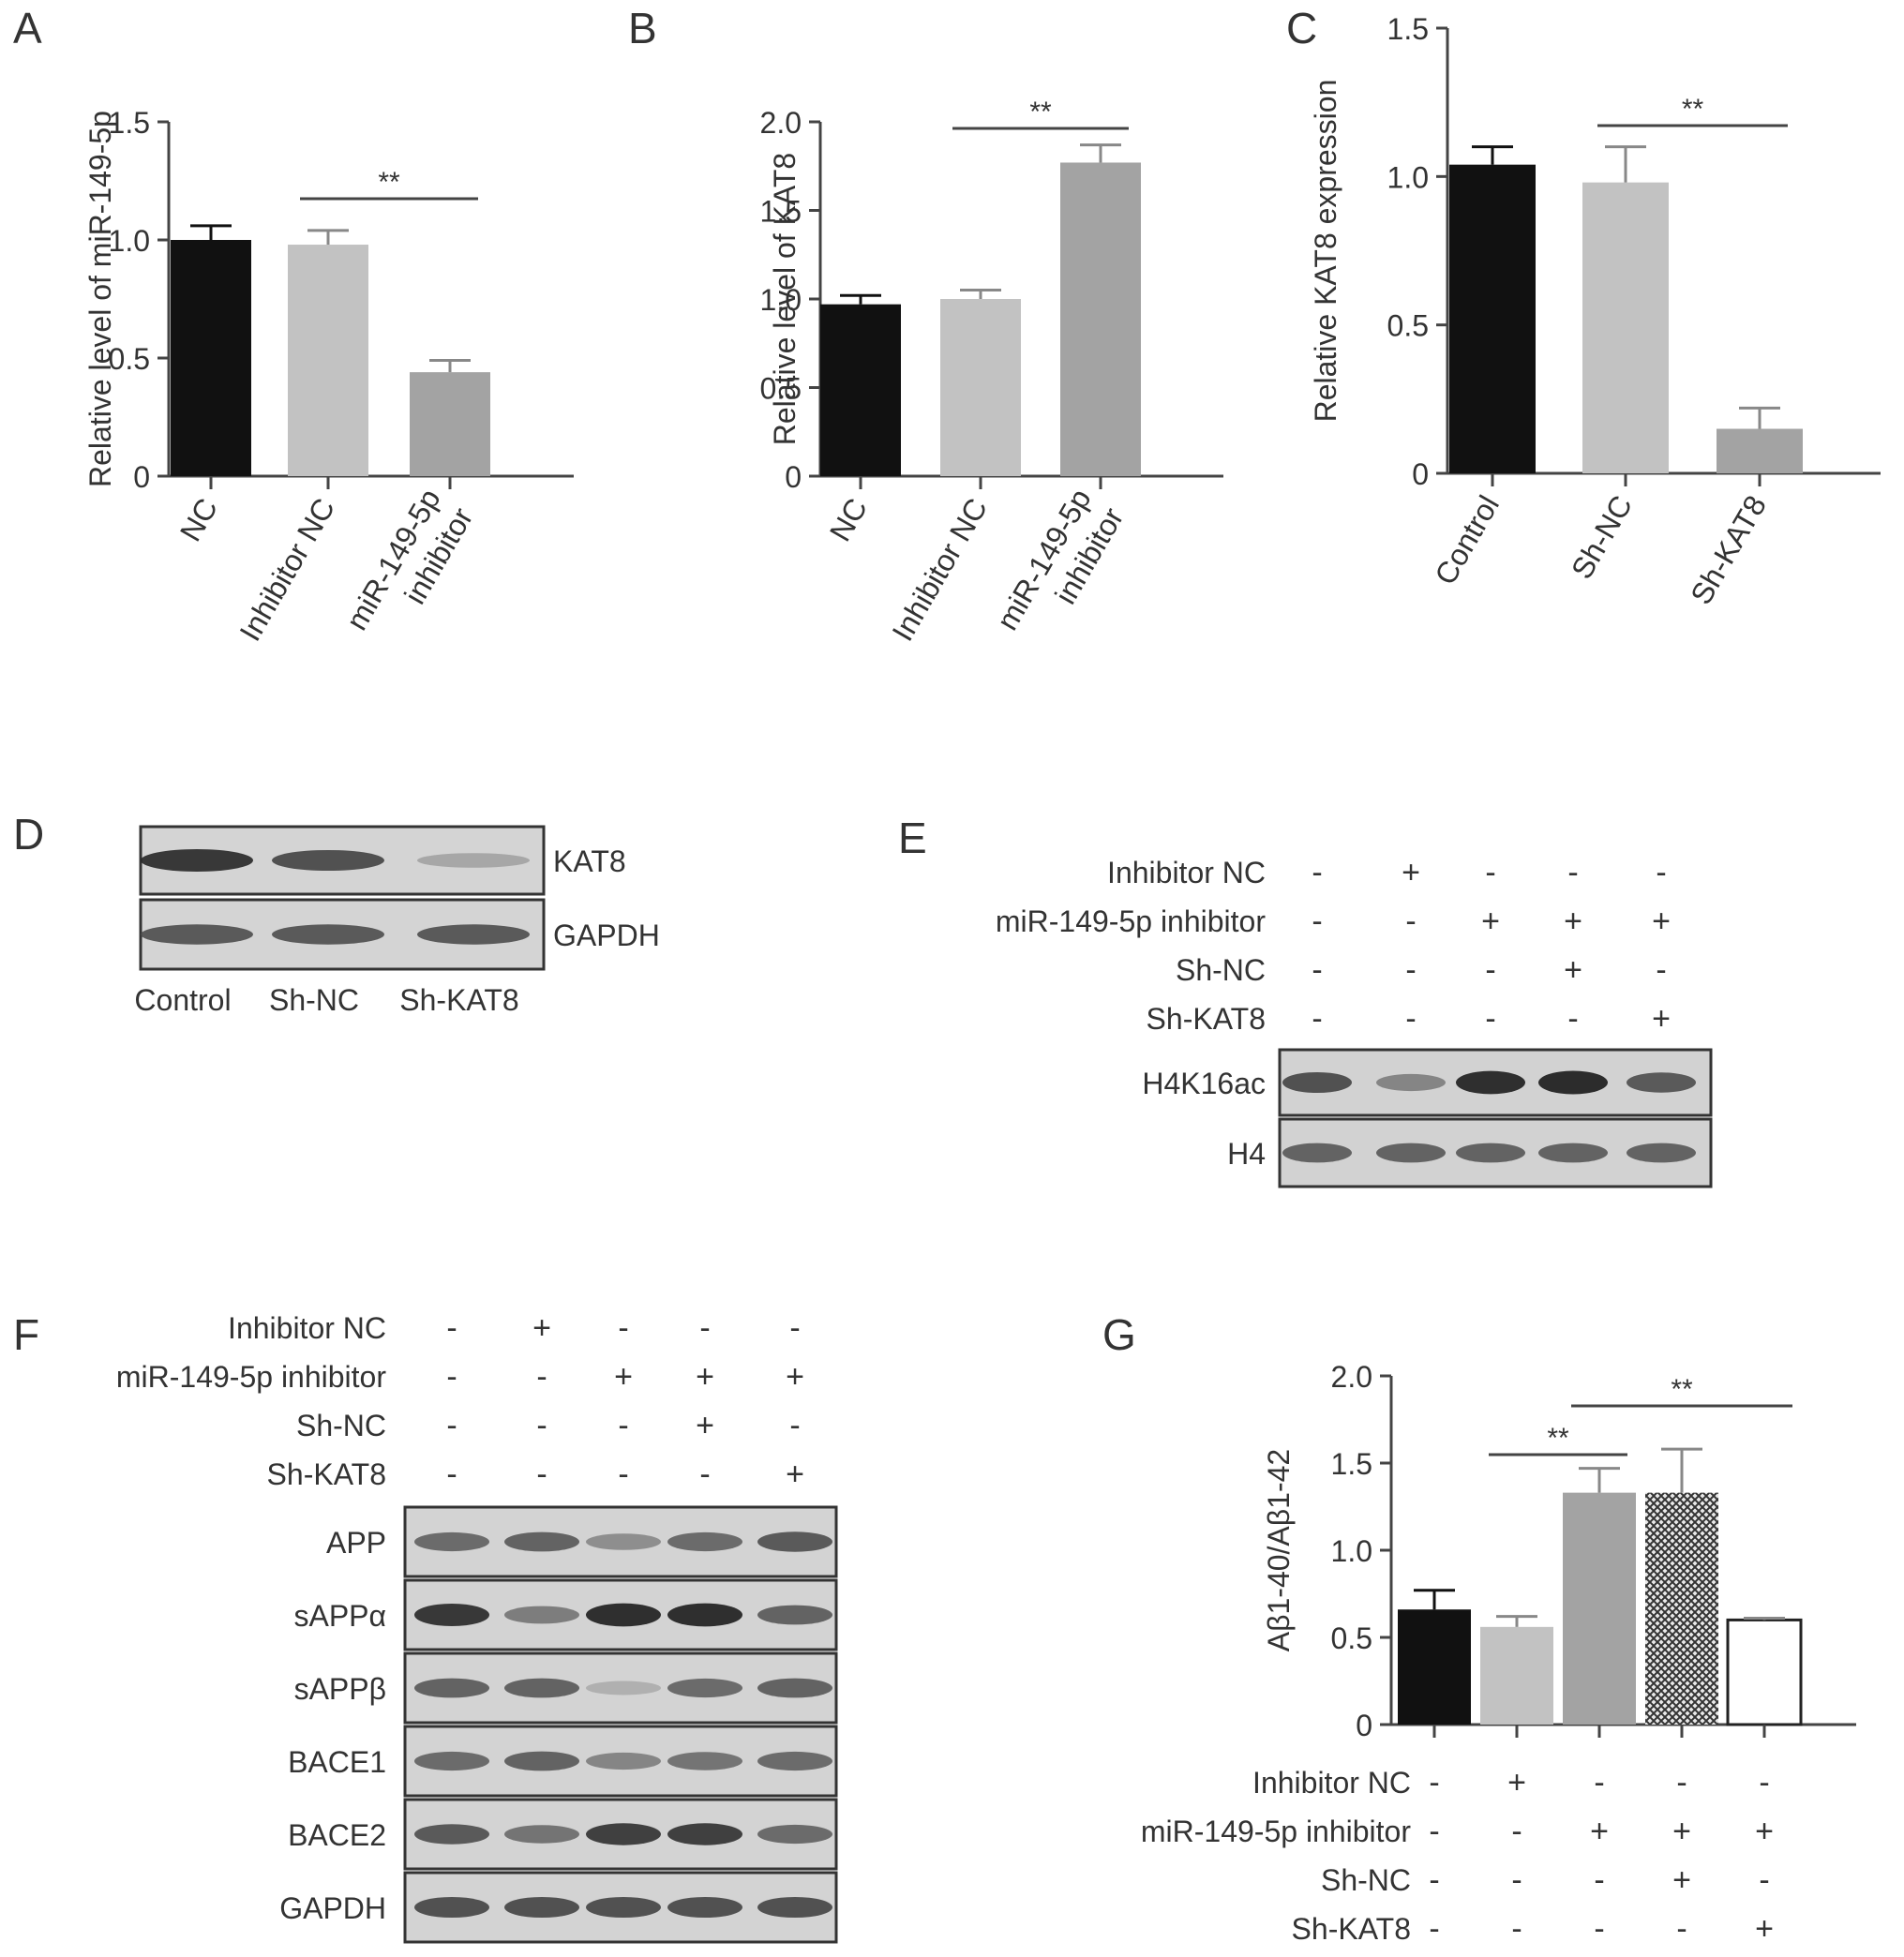 This screenshot has height=1957, width=1904. What do you see at coordinates (1420, 474) in the screenshot?
I see `y-tick-label: 0` at bounding box center [1420, 474].